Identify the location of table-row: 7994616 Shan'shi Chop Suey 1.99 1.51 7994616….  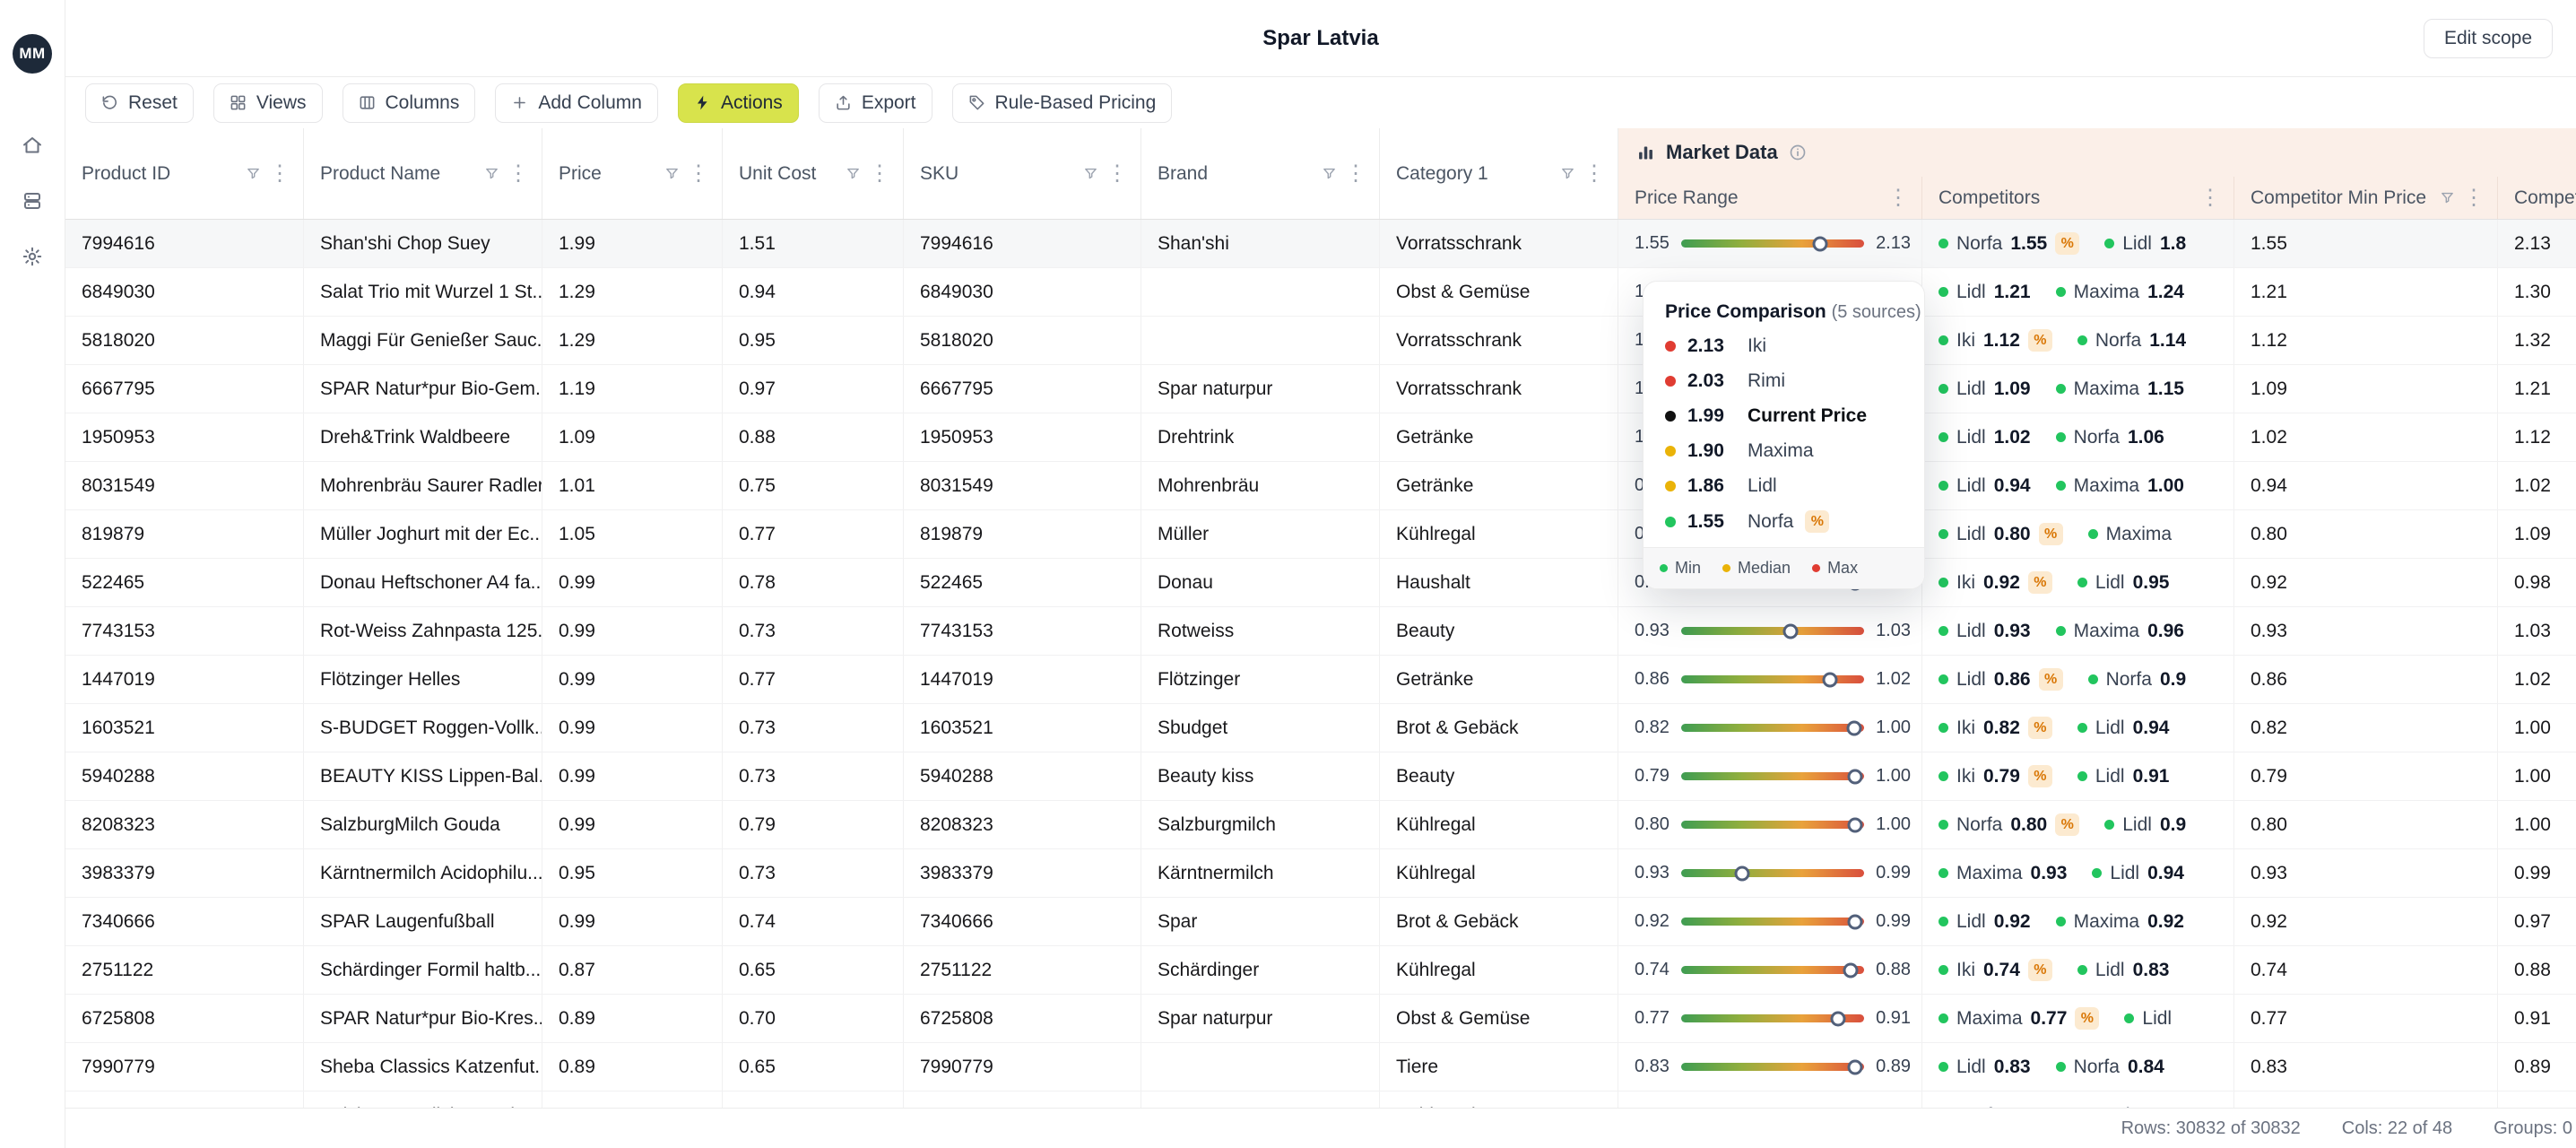
(1320, 244).